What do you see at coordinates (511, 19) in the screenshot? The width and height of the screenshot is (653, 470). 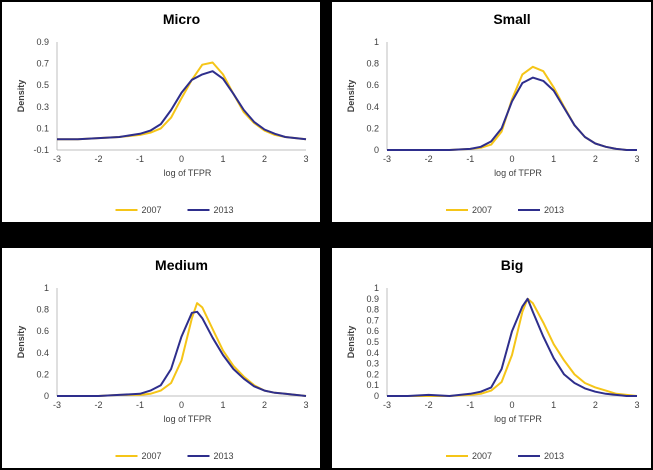 I see `chart-title: Small` at bounding box center [511, 19].